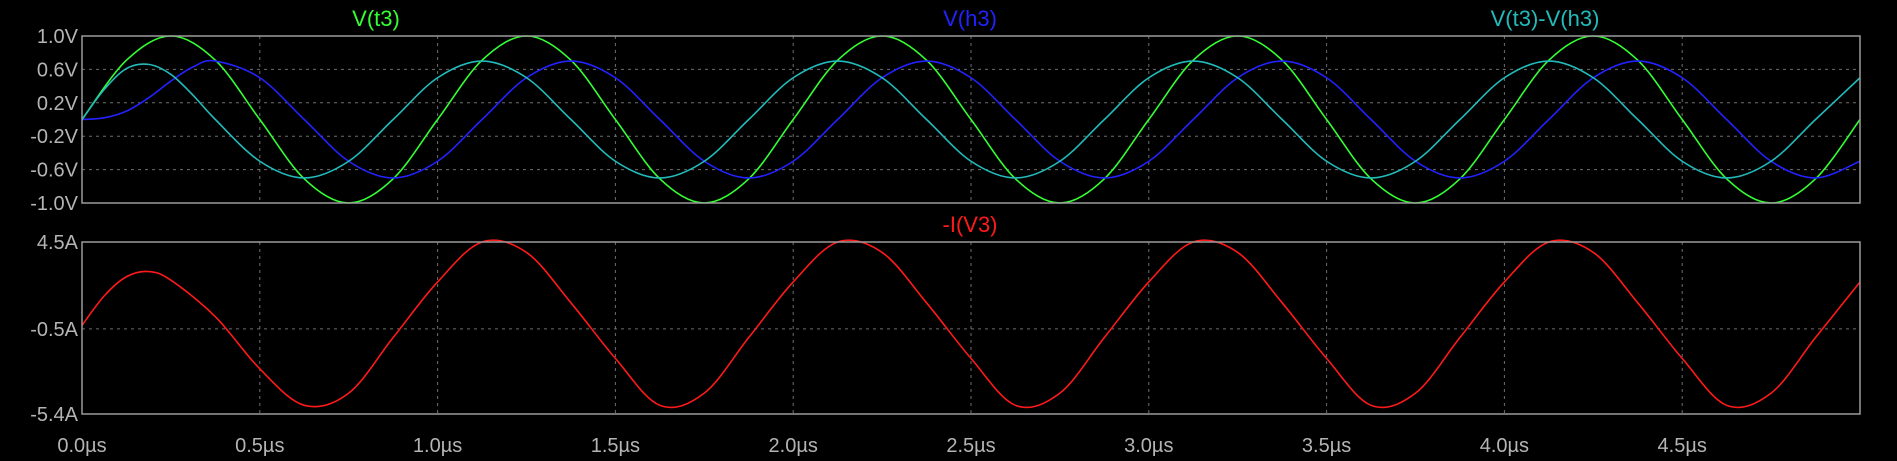 Image resolution: width=1897 pixels, height=461 pixels. What do you see at coordinates (54, 415) in the screenshot?
I see `y-tick-label: -5.4A` at bounding box center [54, 415].